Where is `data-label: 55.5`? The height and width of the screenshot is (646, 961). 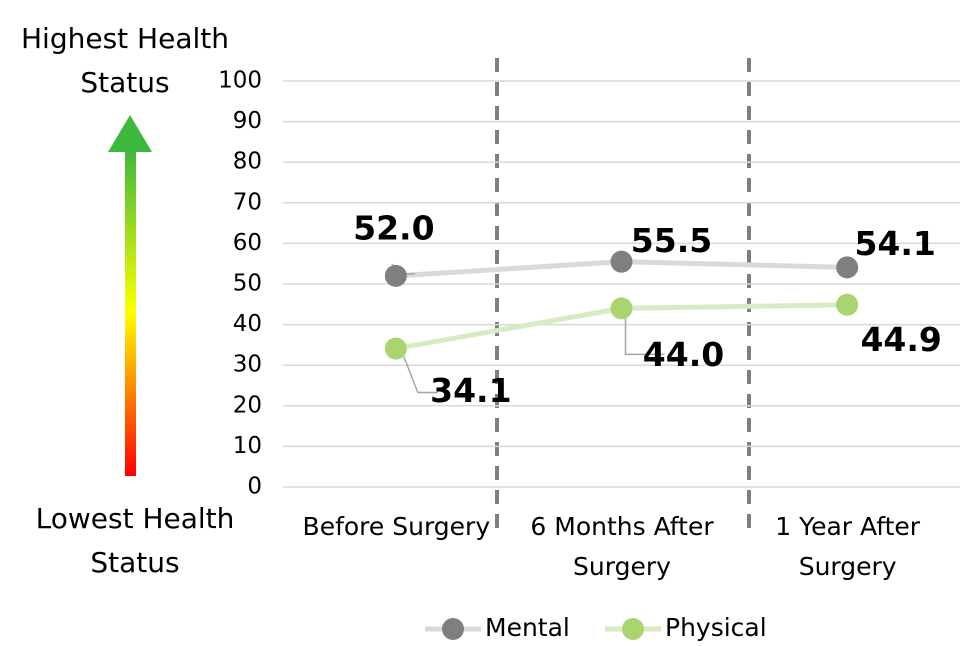 data-label: 55.5 is located at coordinates (671, 240).